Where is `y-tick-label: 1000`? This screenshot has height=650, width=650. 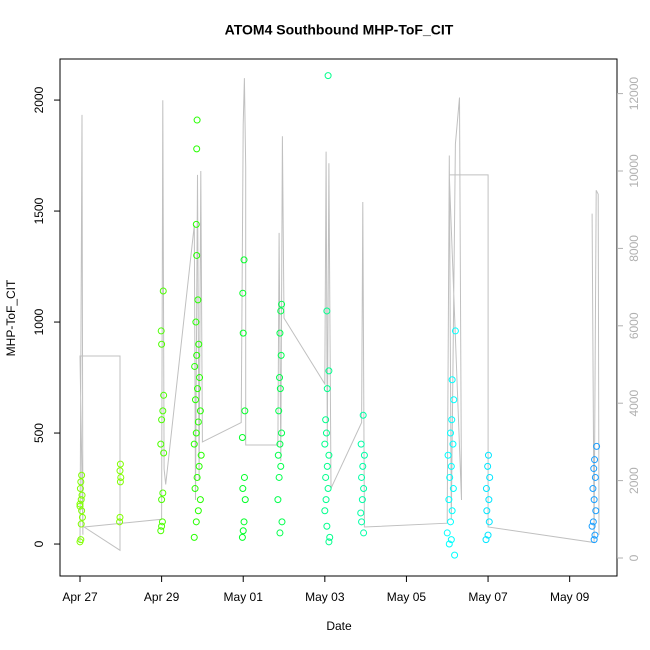 y-tick-label: 1000 is located at coordinates (39, 321).